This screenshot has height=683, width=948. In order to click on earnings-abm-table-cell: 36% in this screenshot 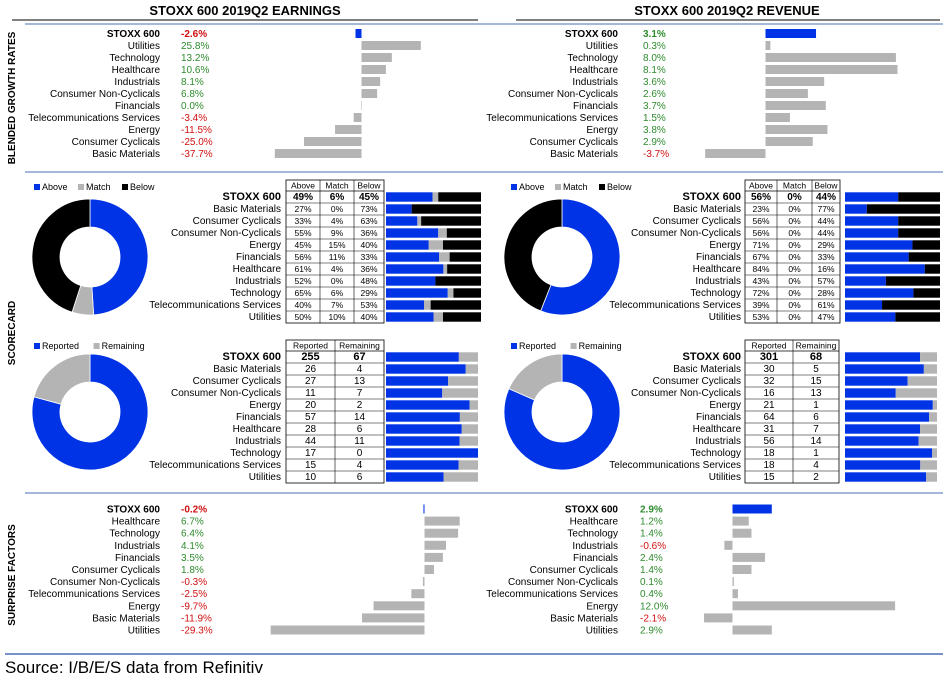, I will do `click(368, 233)`.